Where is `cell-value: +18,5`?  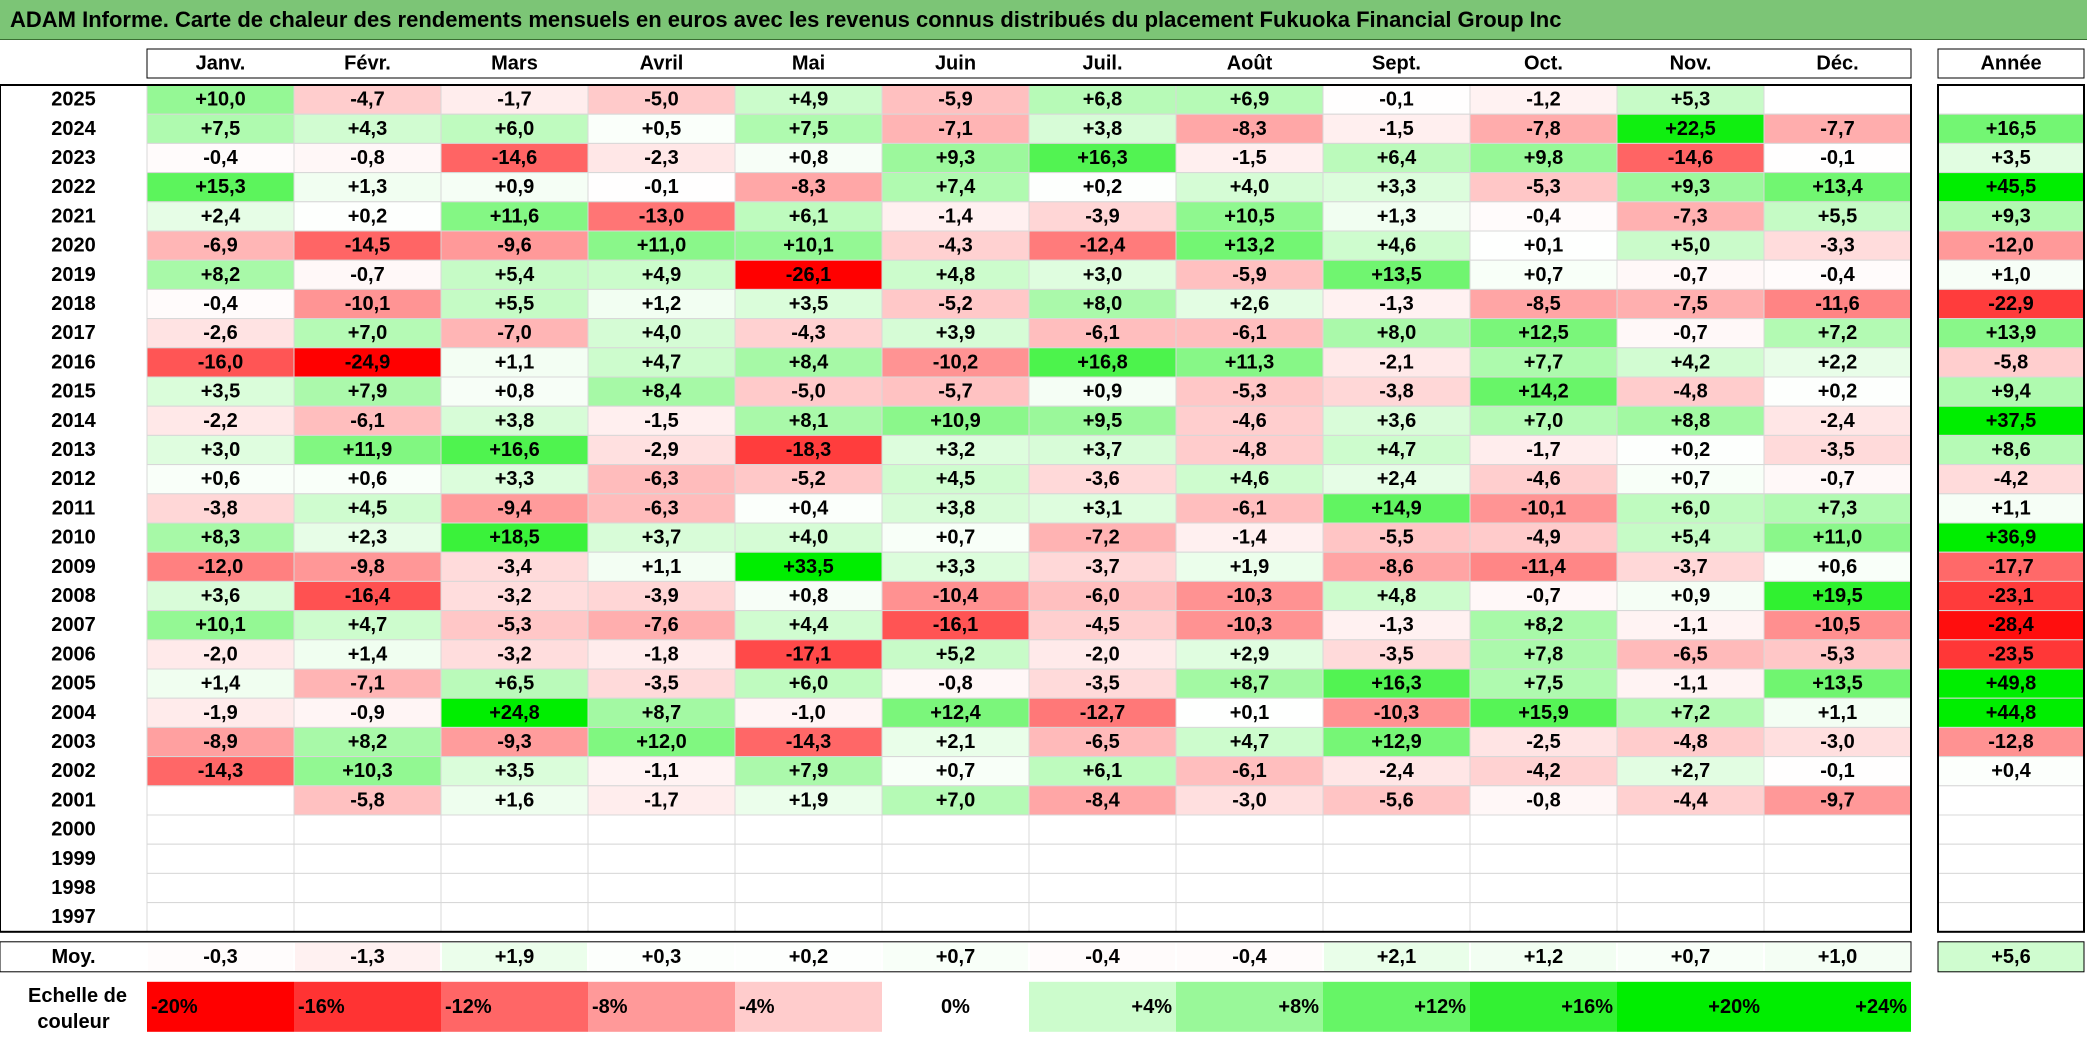
cell-value: +18,5 is located at coordinates (514, 538).